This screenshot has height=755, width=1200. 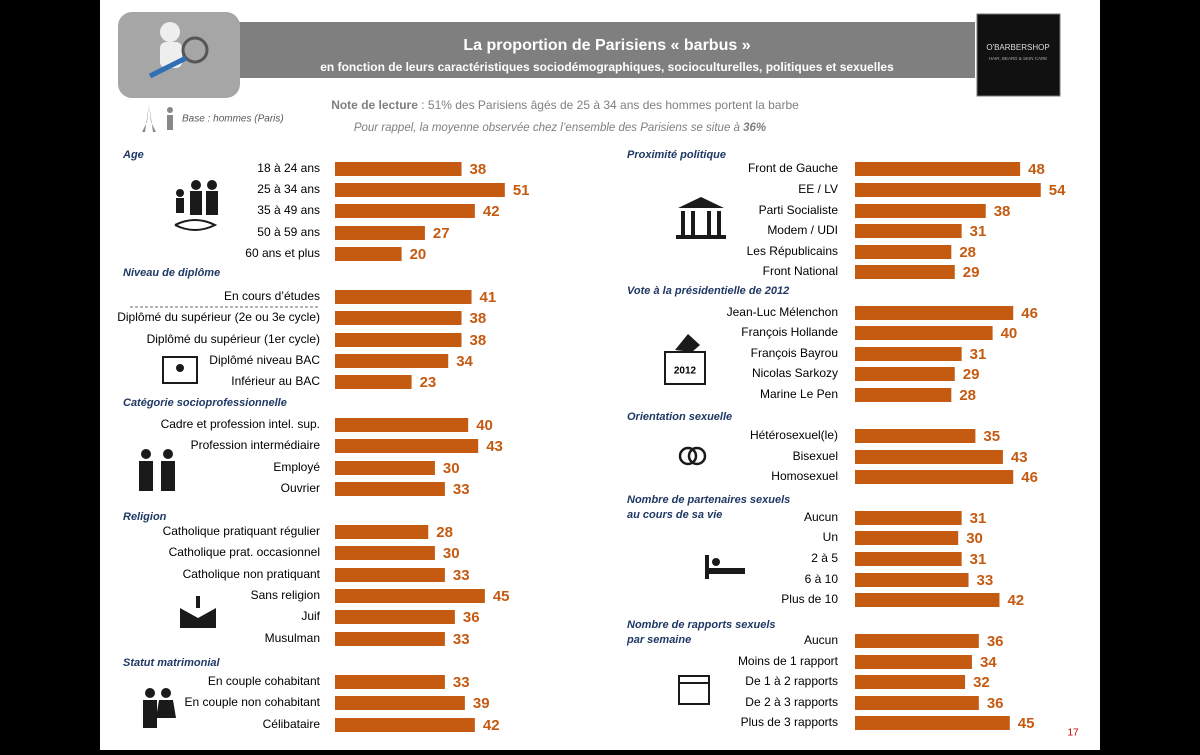 I want to click on value-label: 29, so click(x=971, y=272).